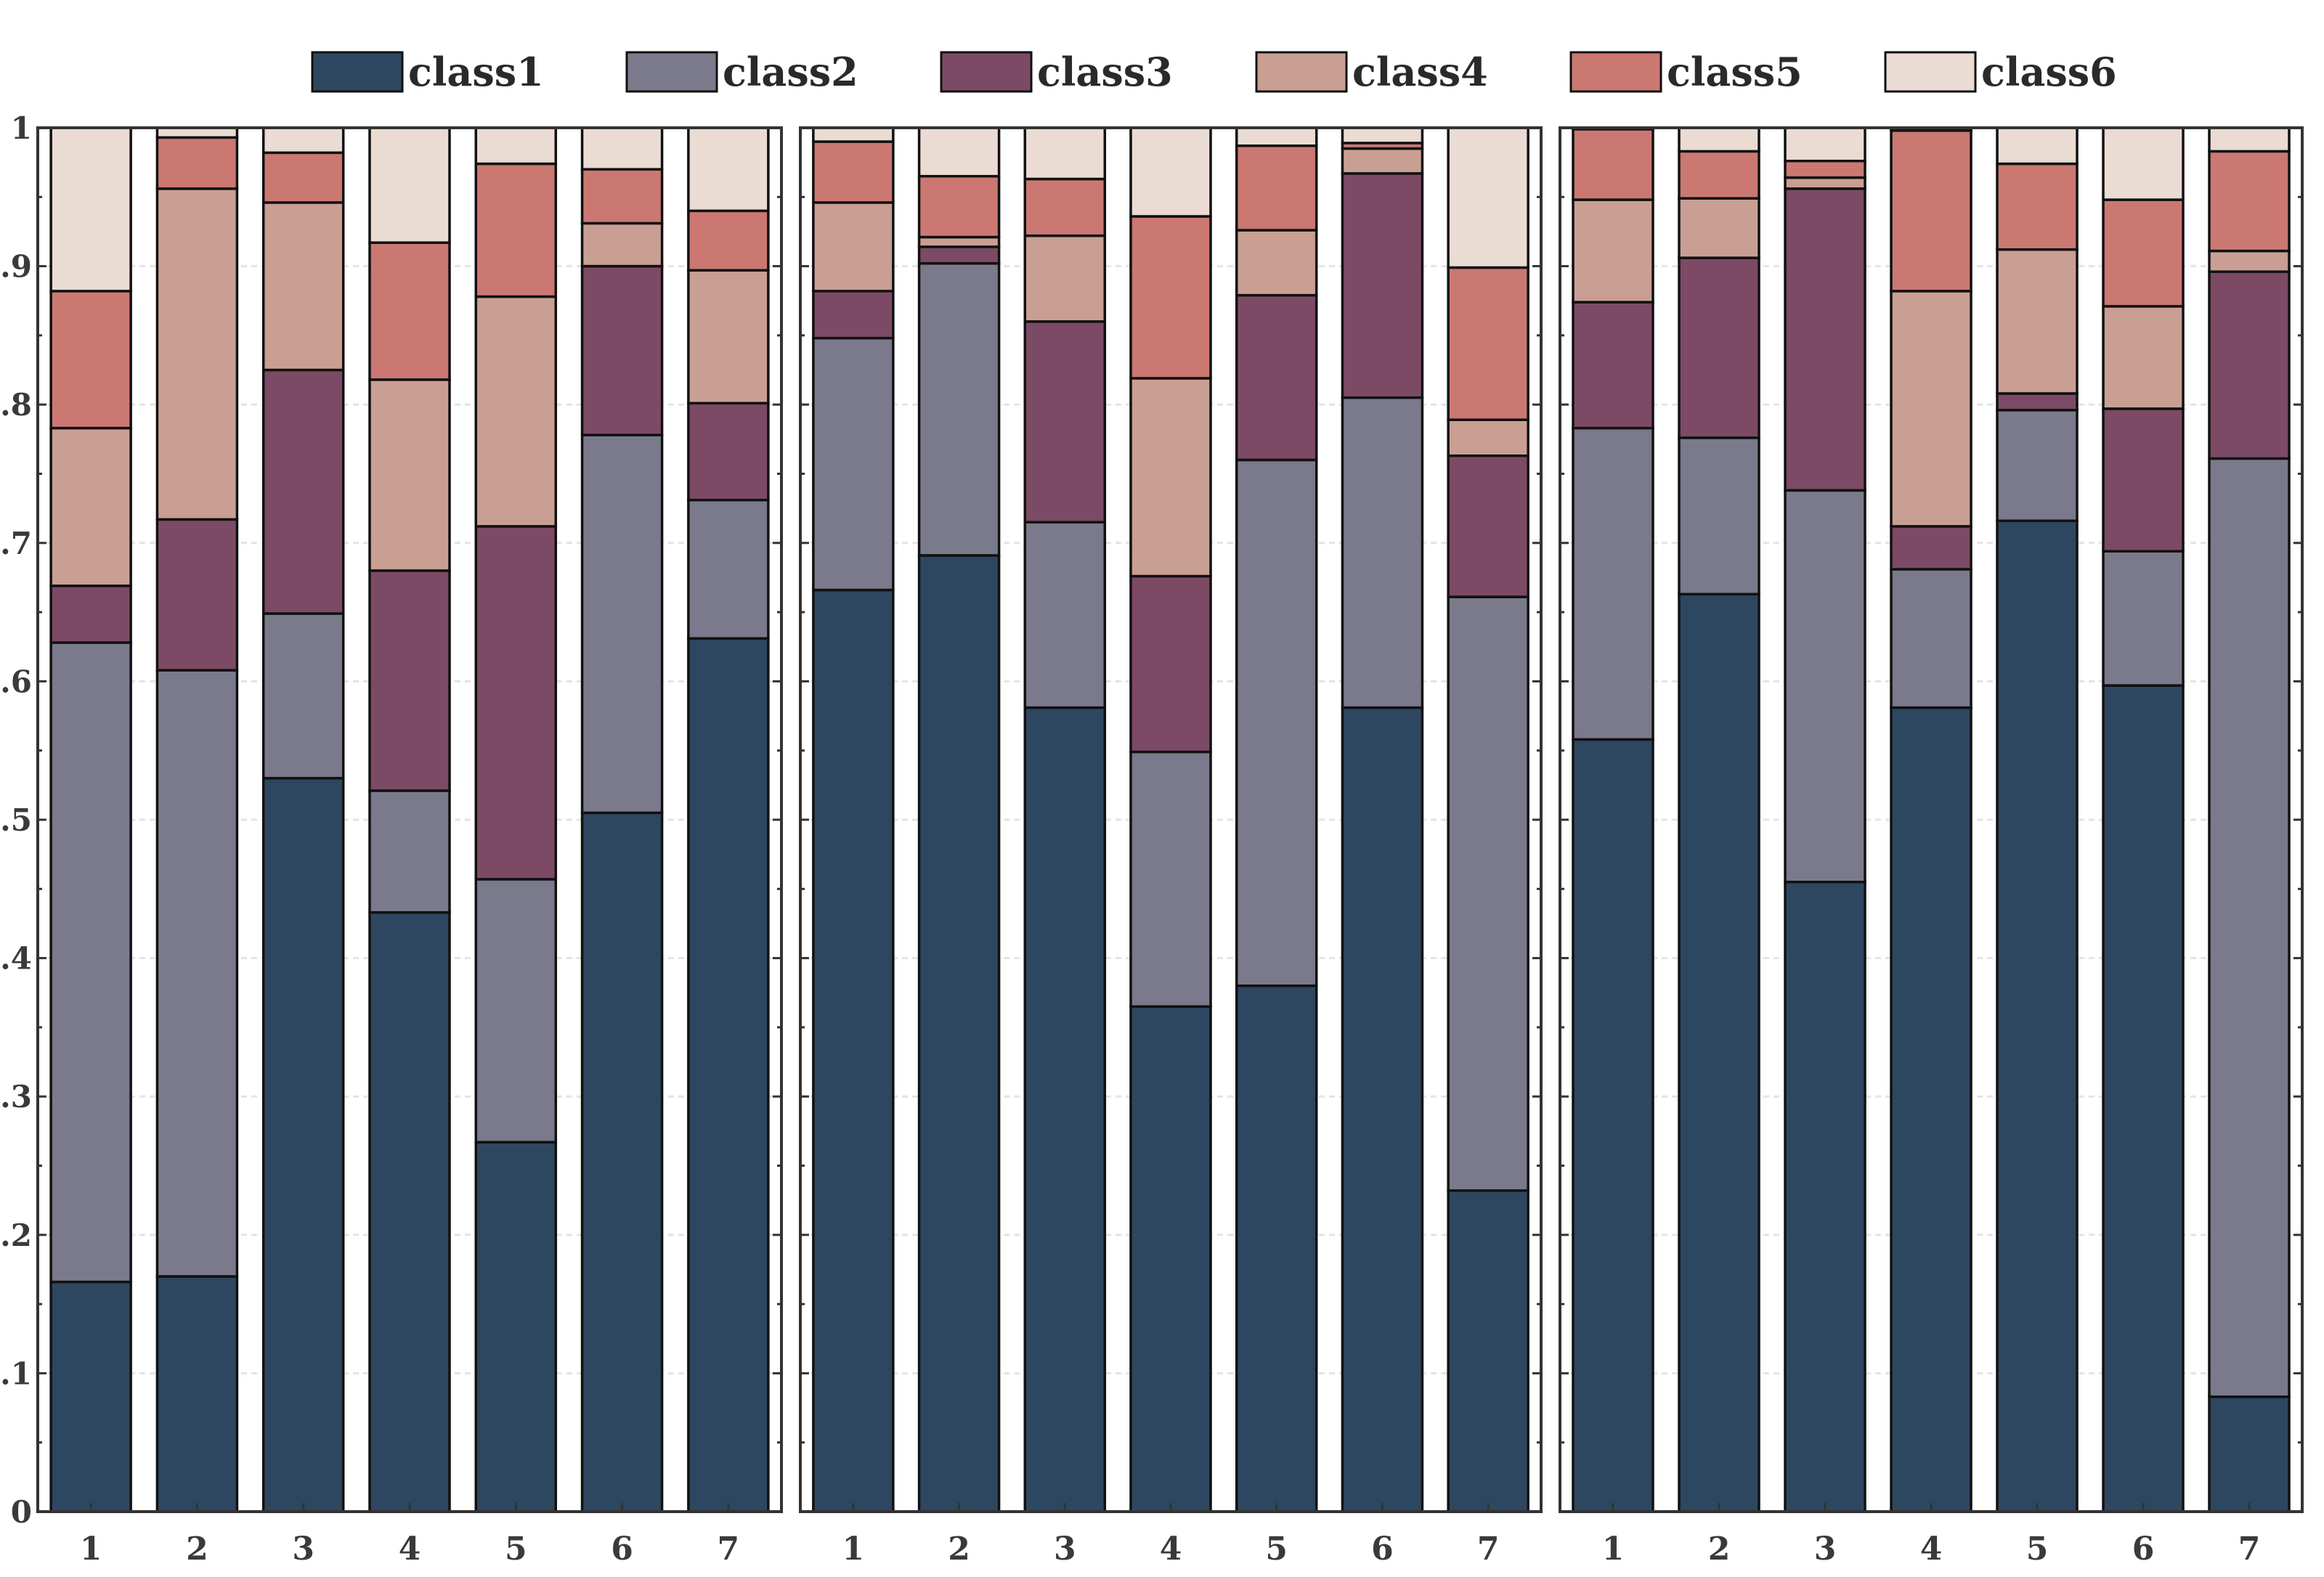 The image size is (2324, 1577). Describe the element at coordinates (2143, 618) in the screenshot. I see `bar-p3-cat6-class2` at that location.